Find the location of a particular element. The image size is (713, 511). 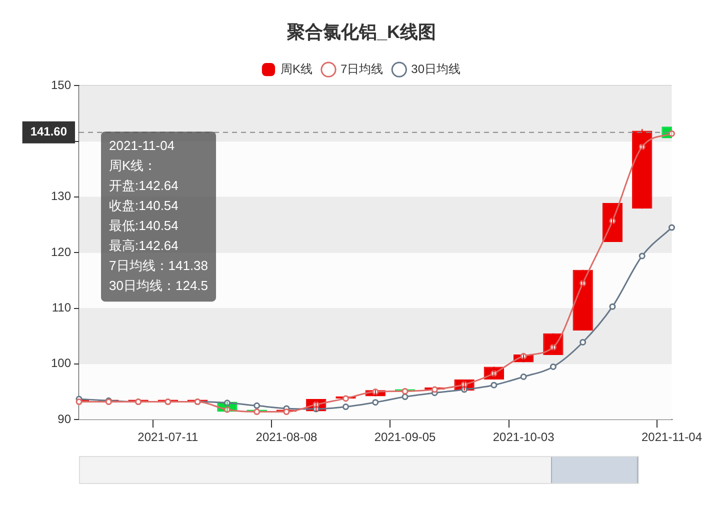

annotation: 2021-11-04 is located at coordinates (142, 146).